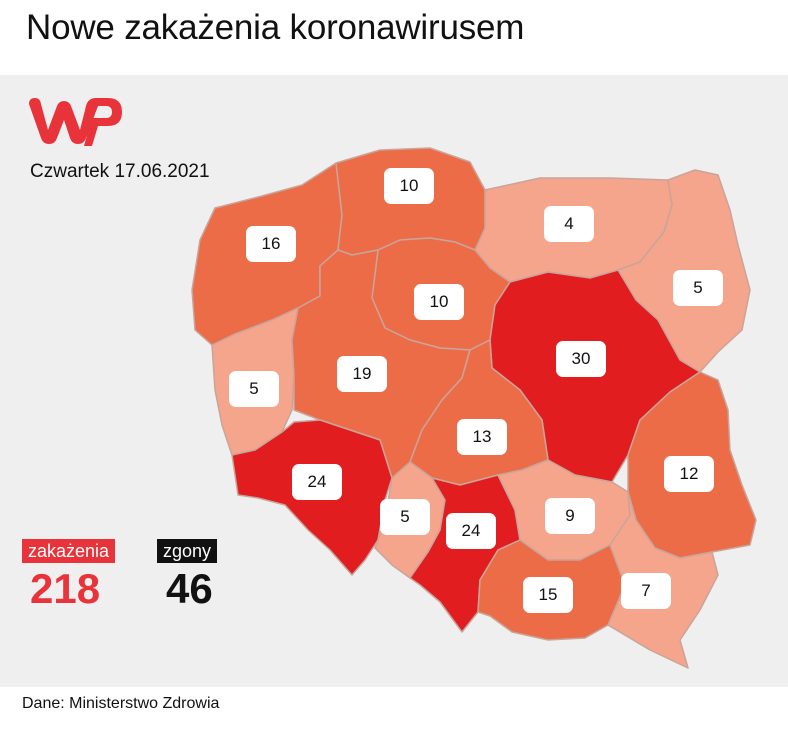  What do you see at coordinates (581, 359) in the screenshot?
I see `region-label: 30` at bounding box center [581, 359].